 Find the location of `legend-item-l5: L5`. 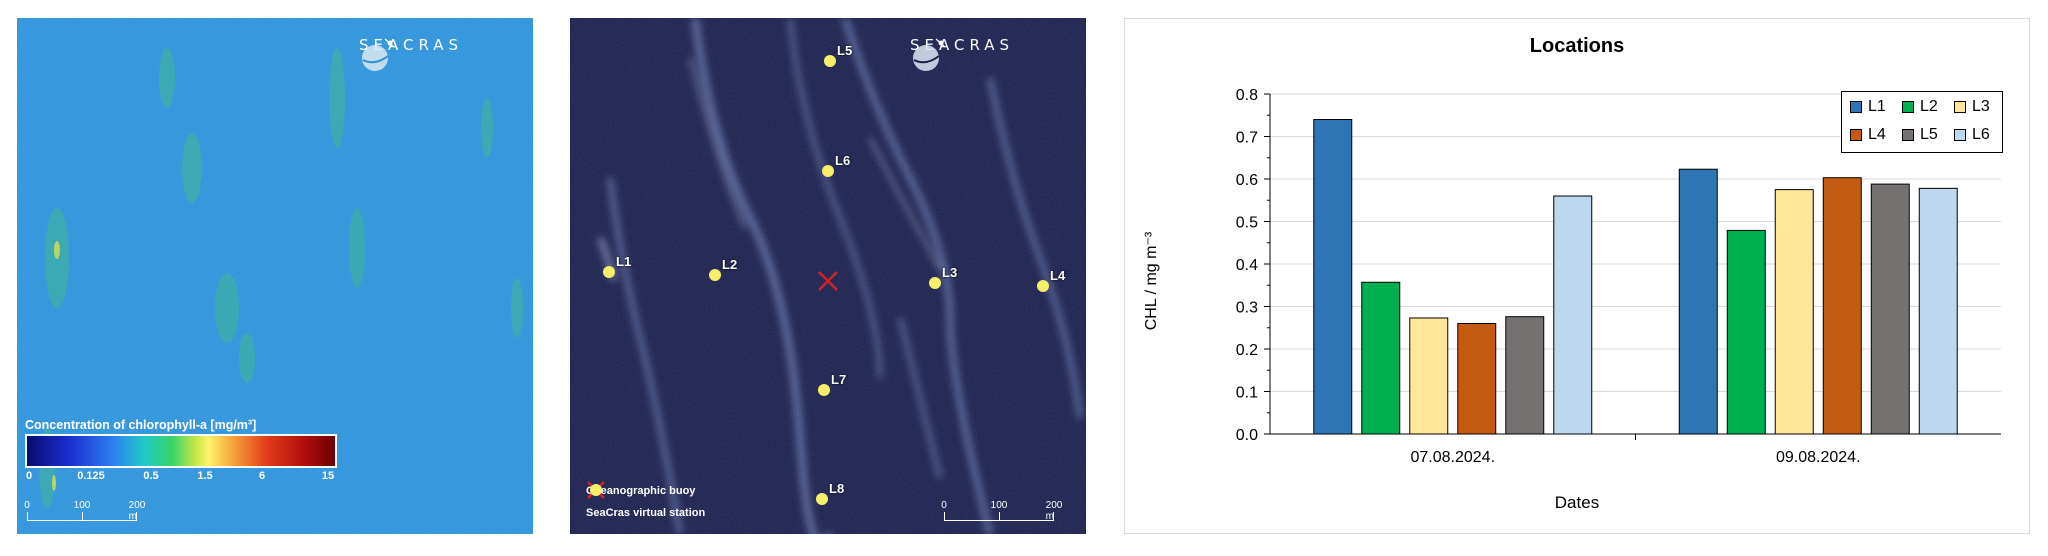

legend-item-l5: L5 is located at coordinates (1920, 135).